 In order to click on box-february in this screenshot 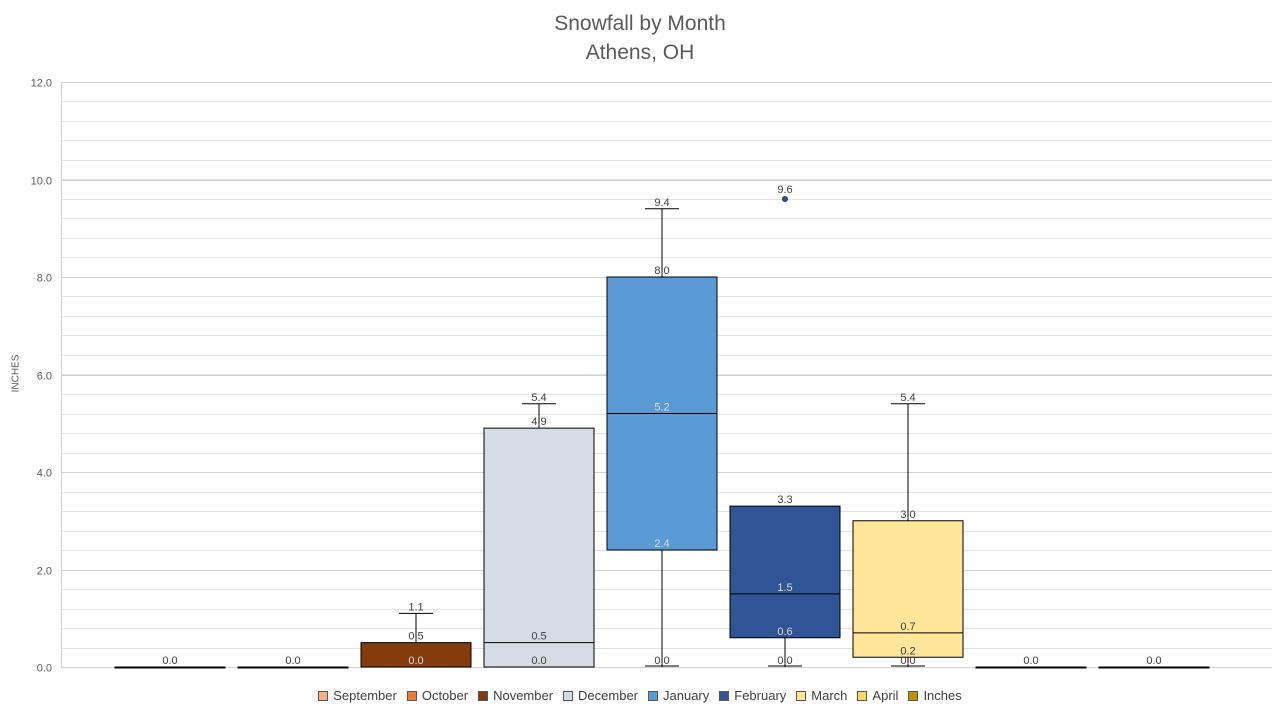, I will do `click(785, 572)`.